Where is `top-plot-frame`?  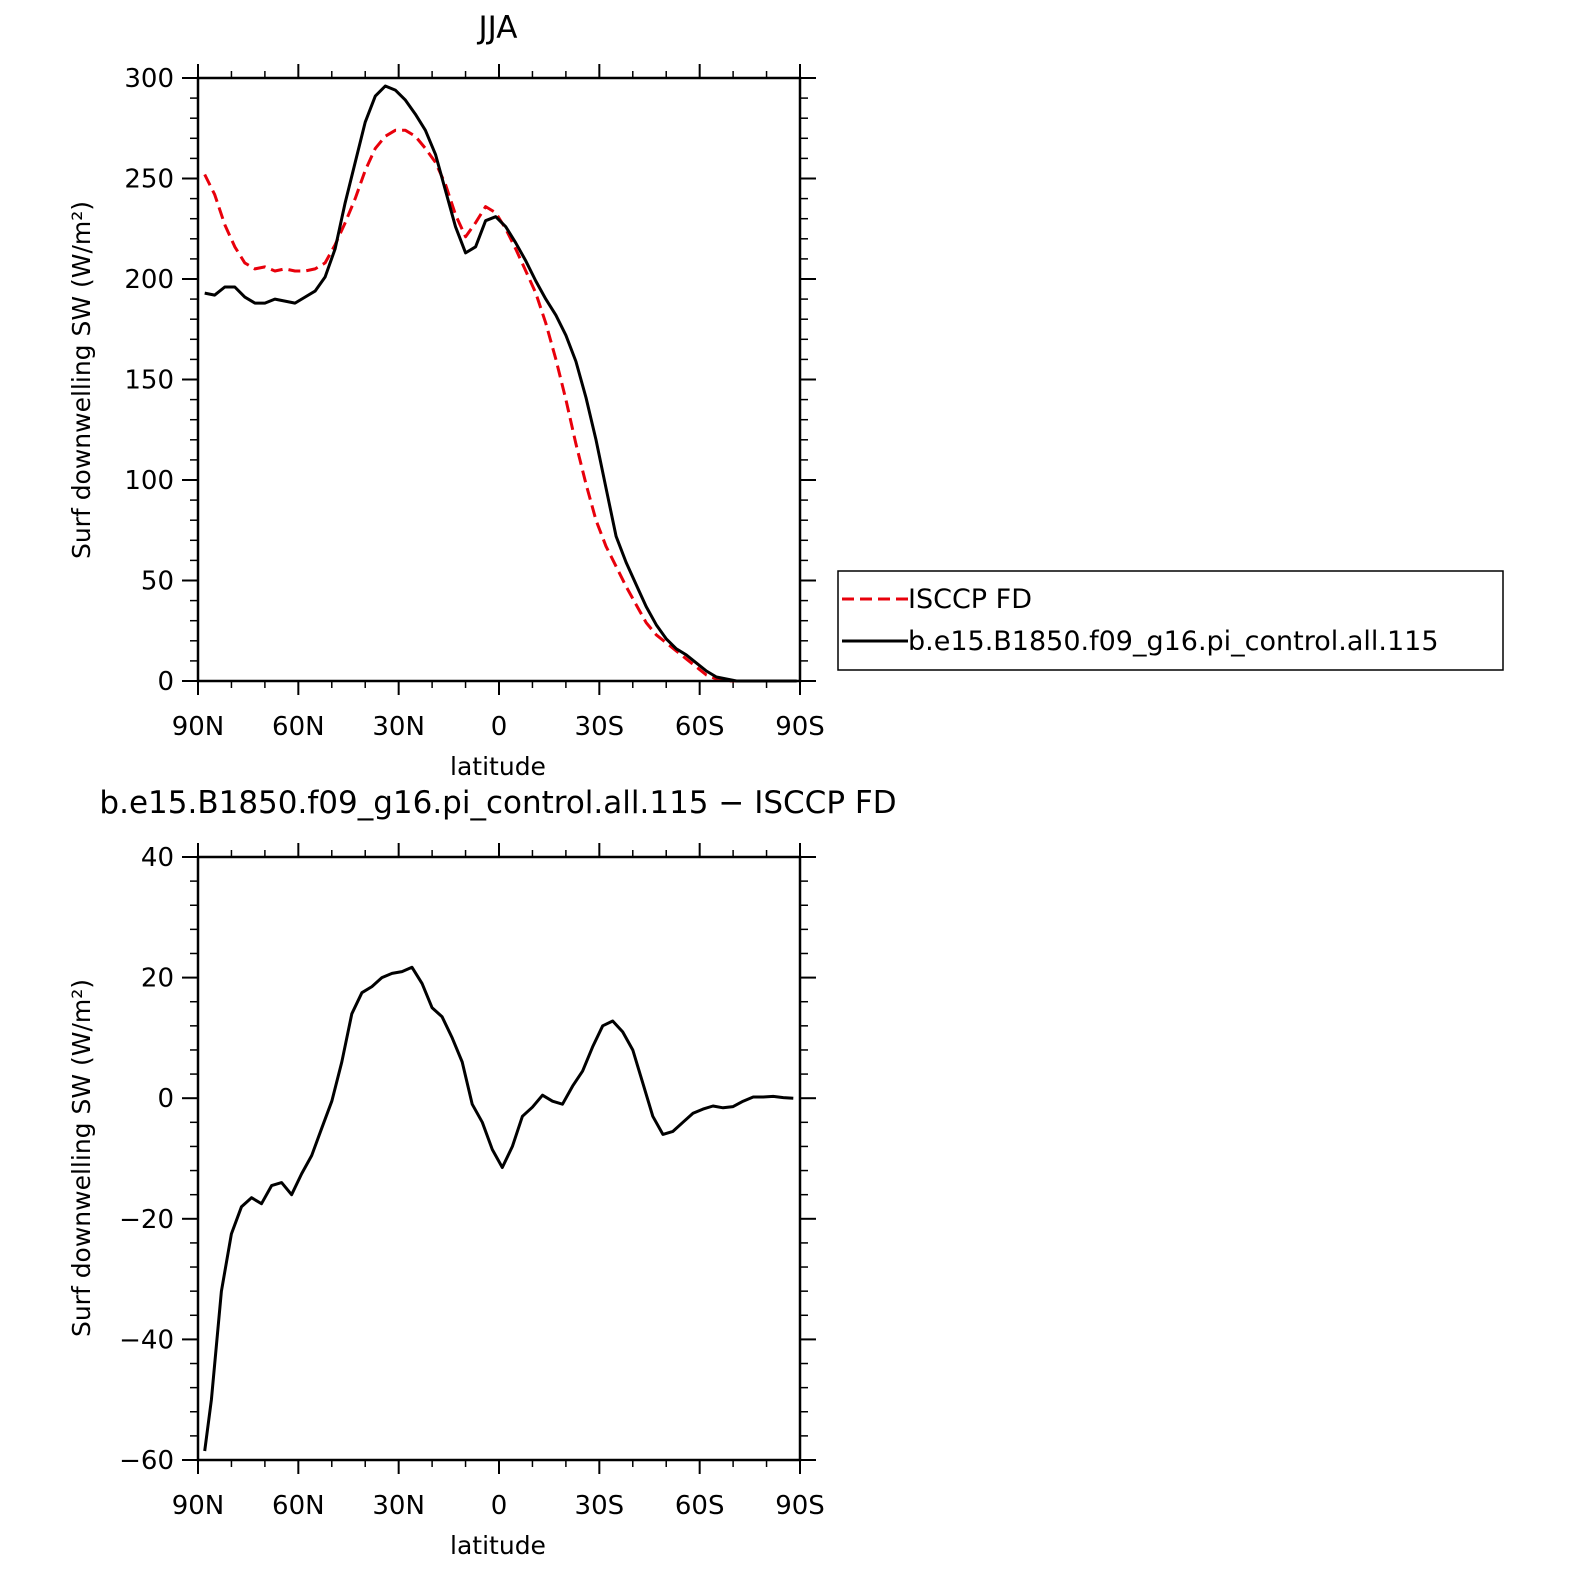 top-plot-frame is located at coordinates (499, 379).